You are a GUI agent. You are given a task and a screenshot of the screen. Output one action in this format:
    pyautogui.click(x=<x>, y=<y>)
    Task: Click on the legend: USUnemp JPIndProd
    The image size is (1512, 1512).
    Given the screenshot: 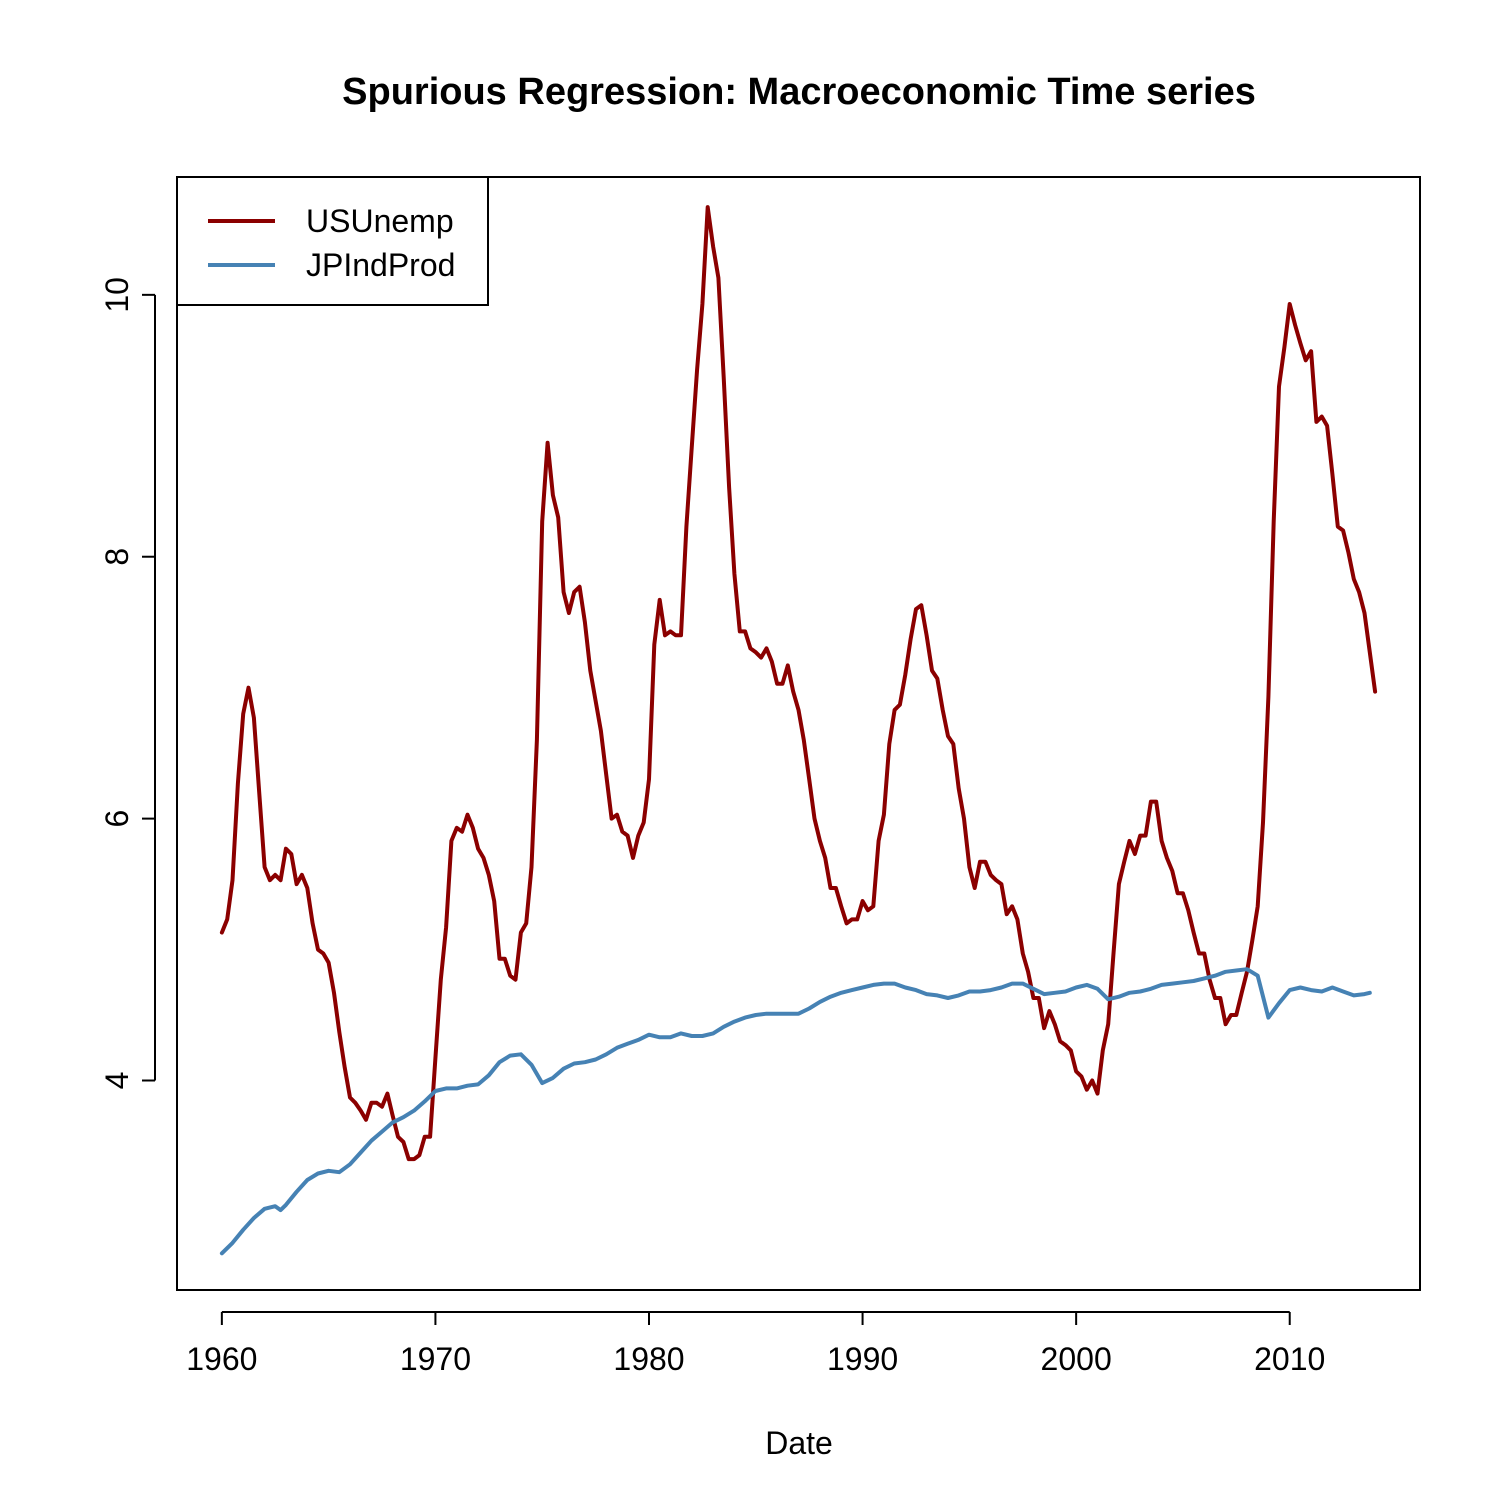 What is the action you would take?
    pyautogui.click(x=332, y=241)
    